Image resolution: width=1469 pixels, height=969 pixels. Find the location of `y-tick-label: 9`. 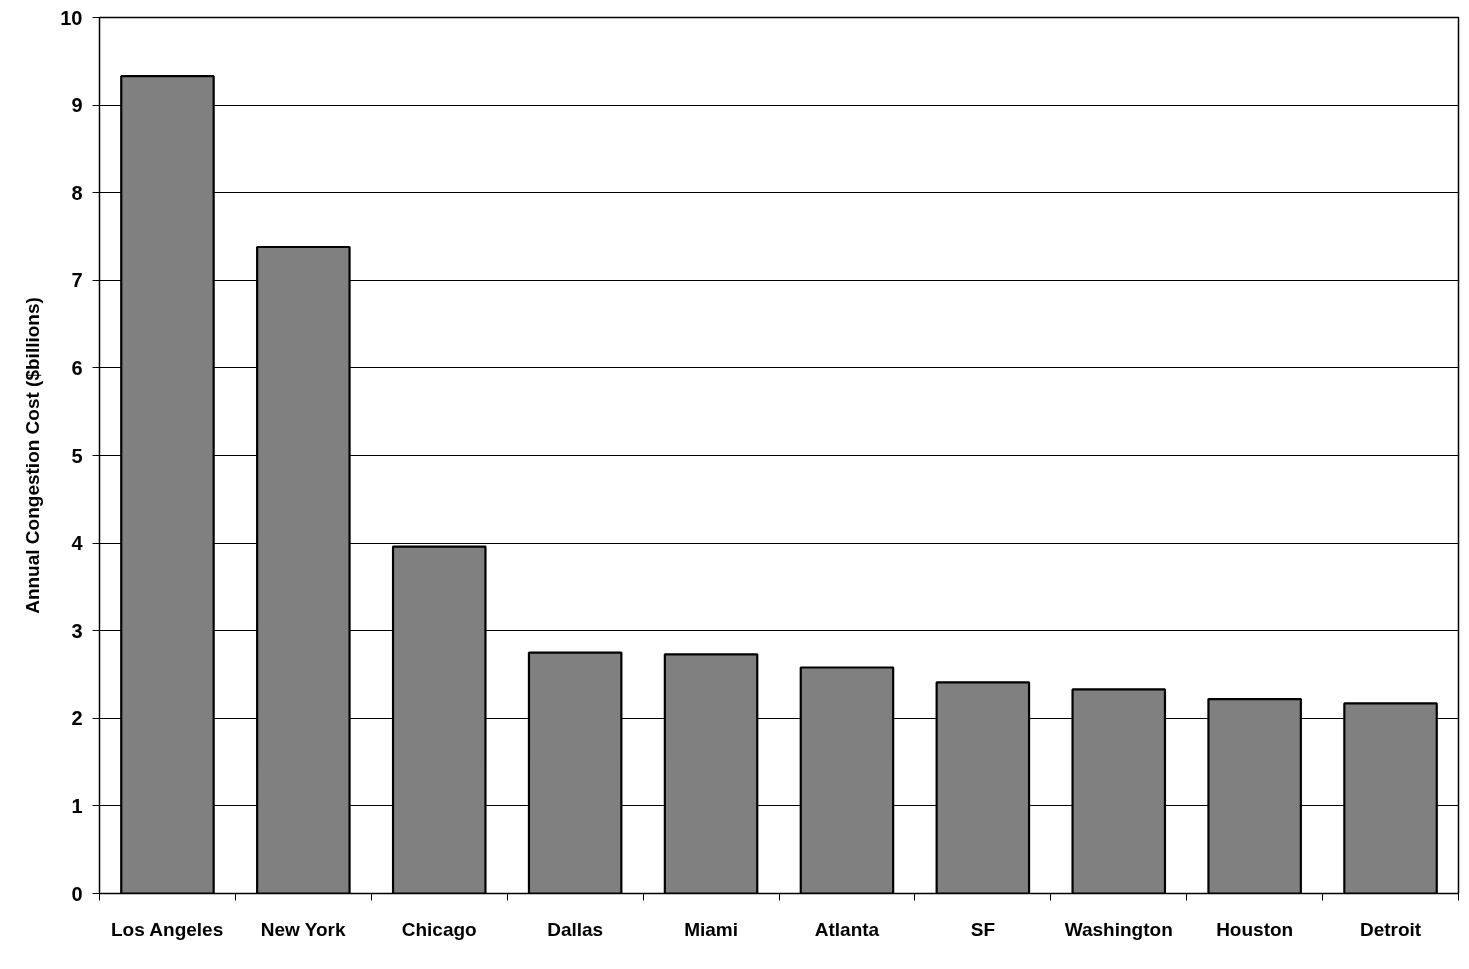

y-tick-label: 9 is located at coordinates (77, 105).